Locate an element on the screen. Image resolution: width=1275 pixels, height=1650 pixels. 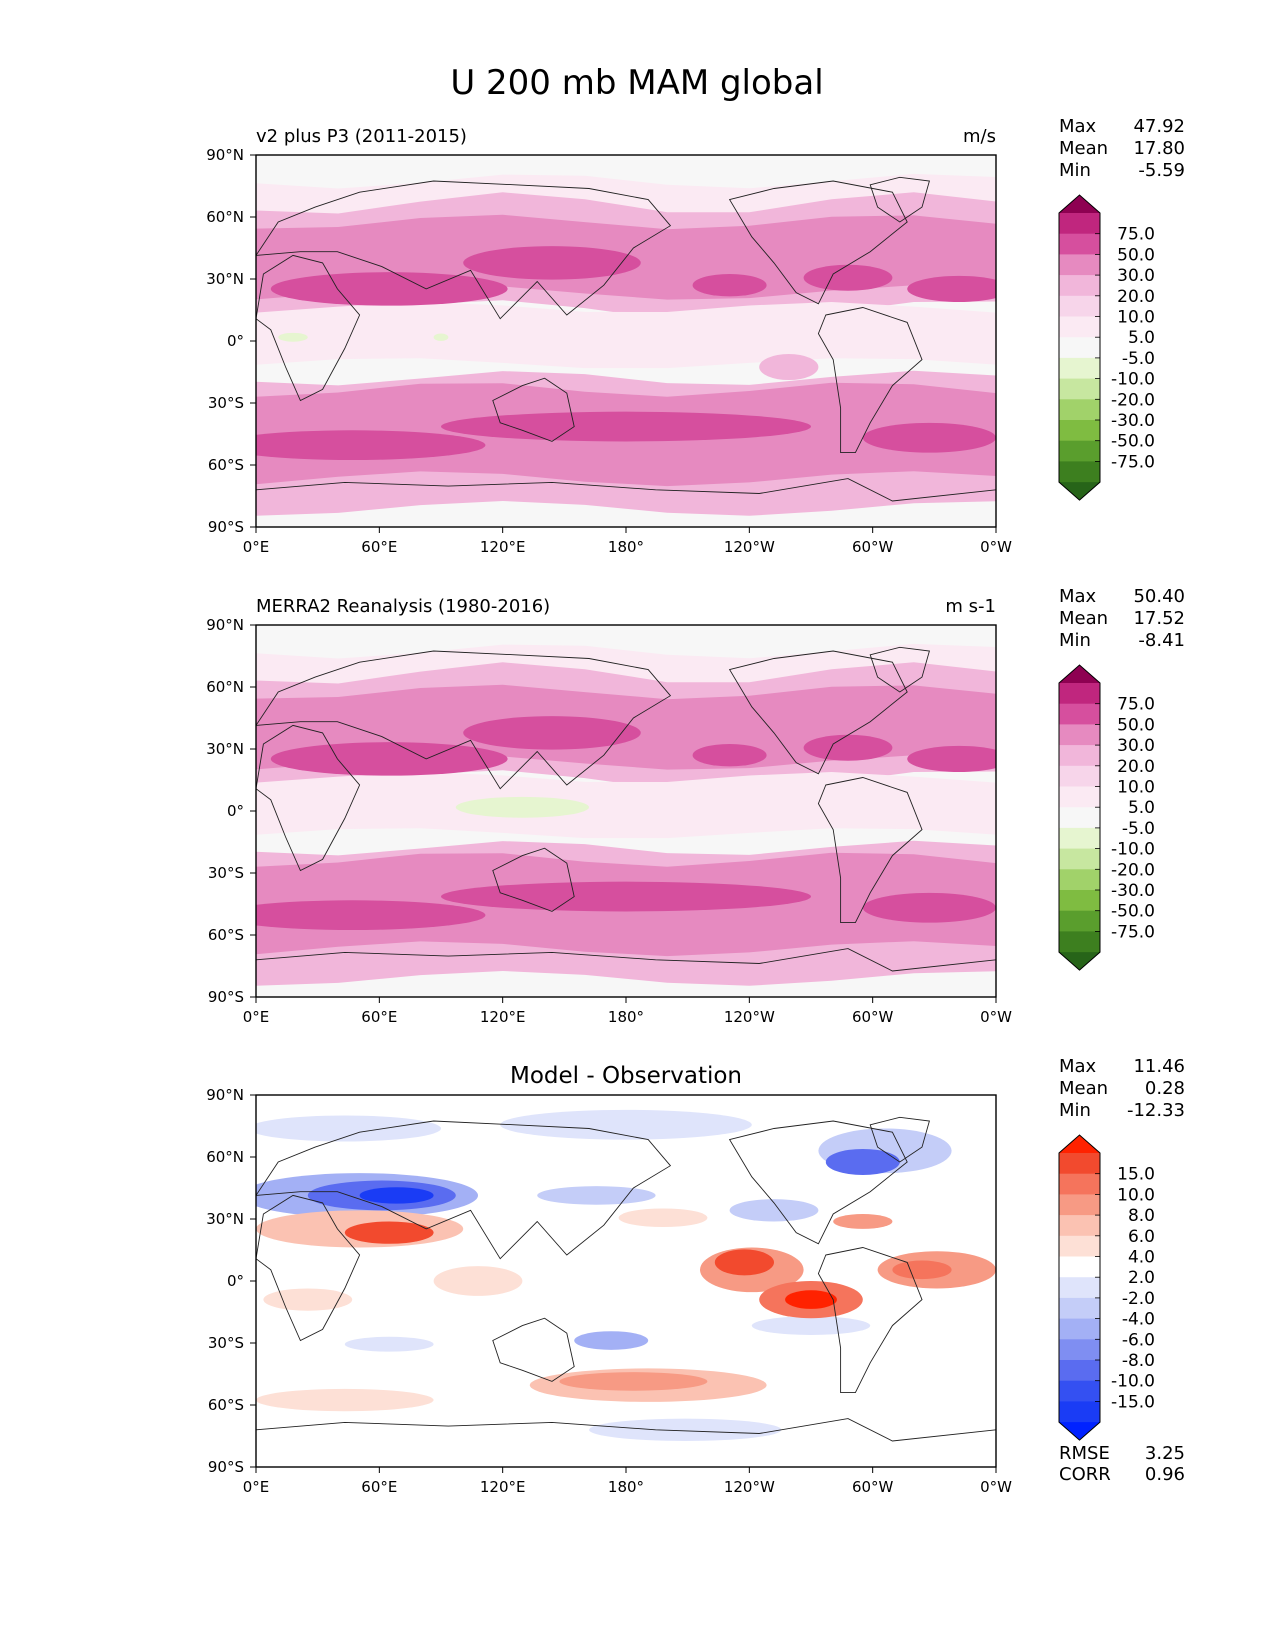
stat-value: -12.33 is located at coordinates (1156, 1110).